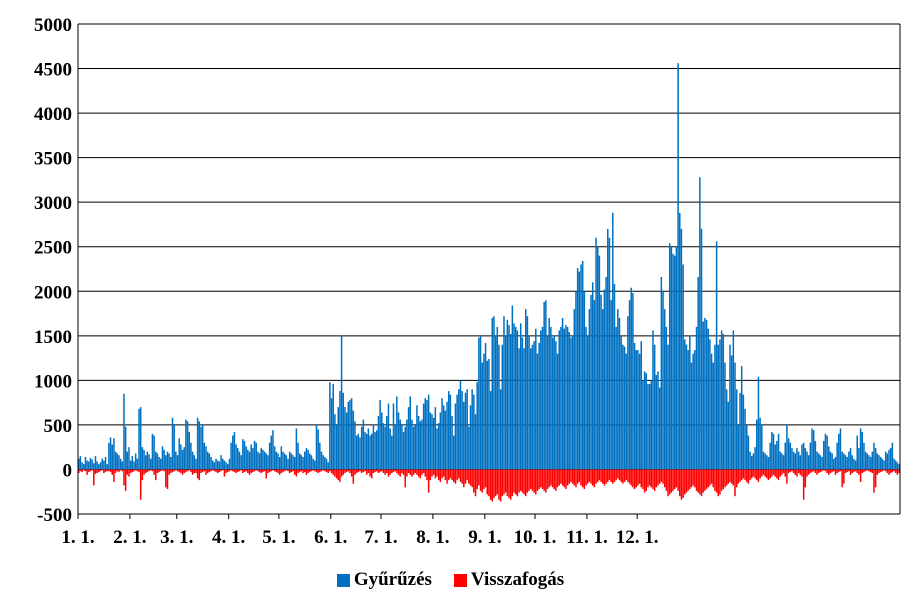  What do you see at coordinates (228, 537) in the screenshot?
I see `x-tick-label: 4. 1.` at bounding box center [228, 537].